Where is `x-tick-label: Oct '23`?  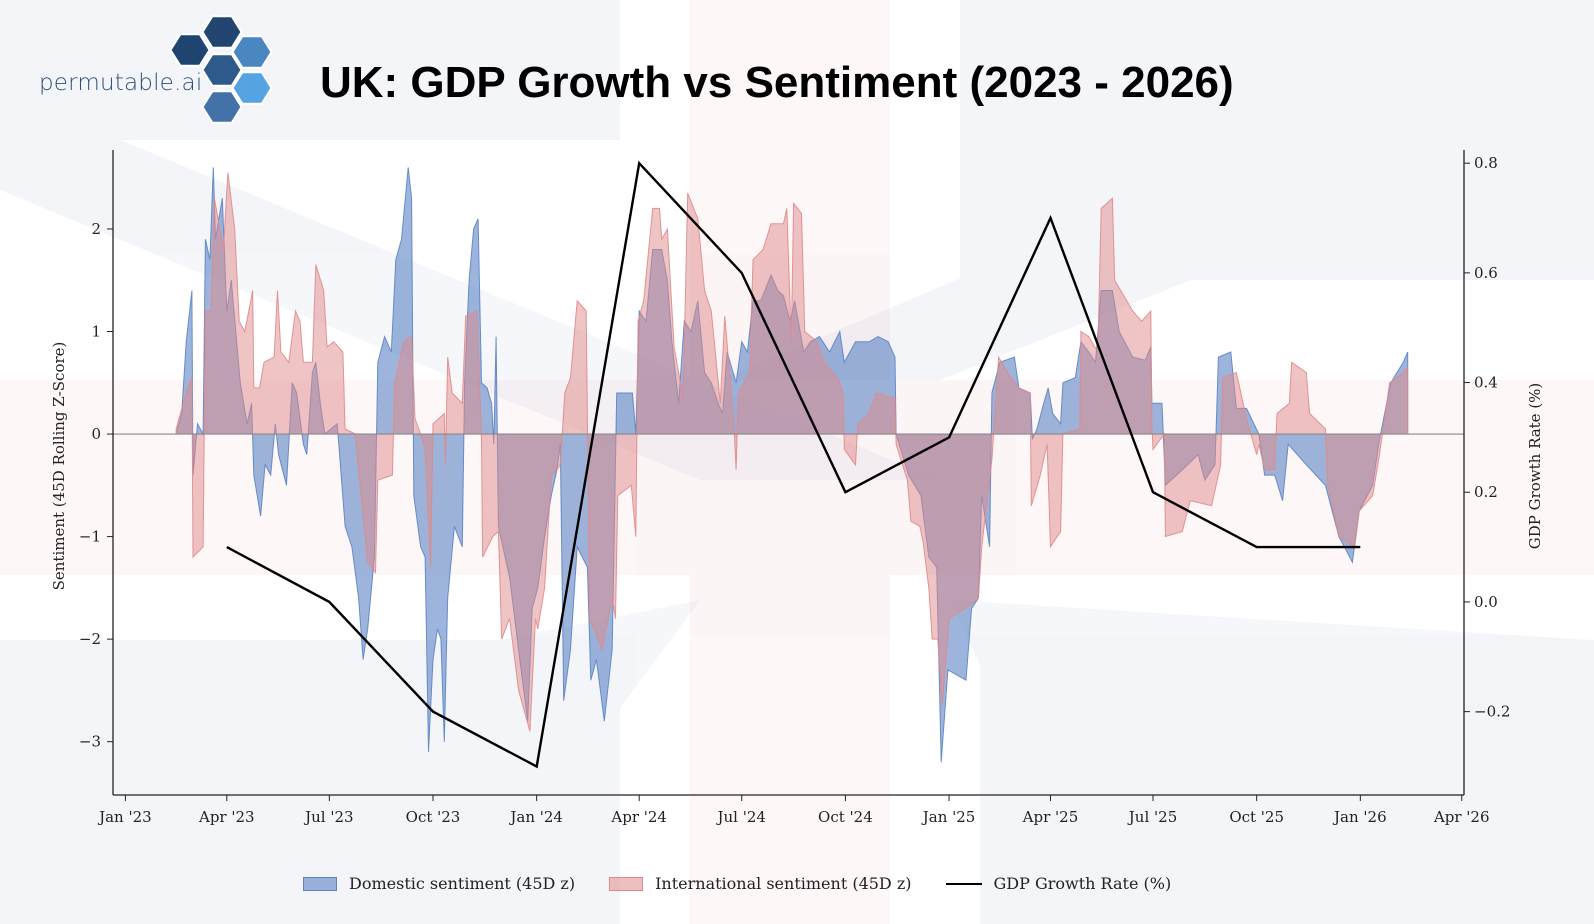
x-tick-label: Oct '23 is located at coordinates (433, 817).